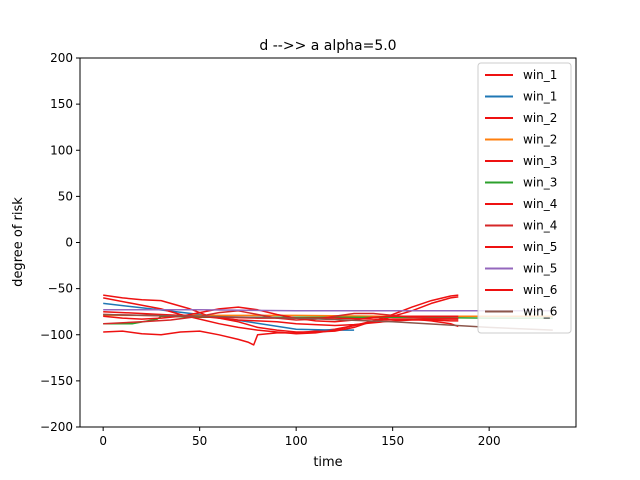 This screenshot has width=640, height=480. I want to click on y-tick-label: −150, so click(56, 381).